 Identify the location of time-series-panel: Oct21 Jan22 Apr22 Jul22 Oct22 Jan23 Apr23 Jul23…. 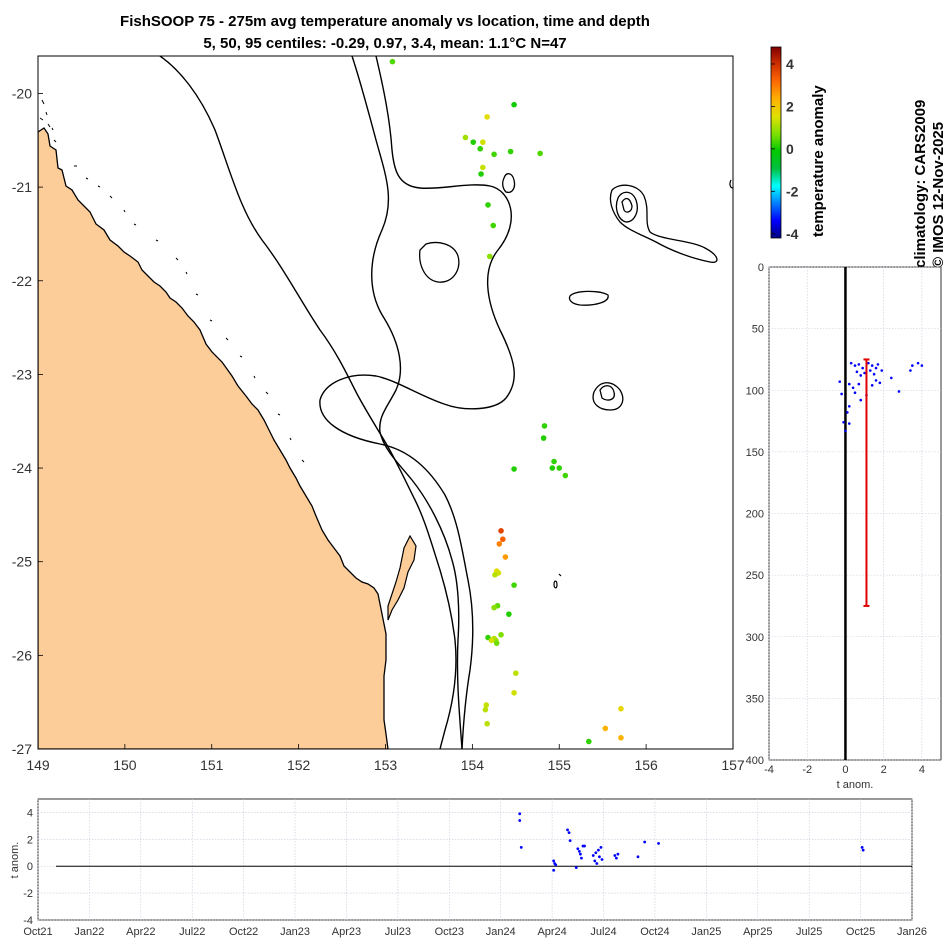
(468, 868).